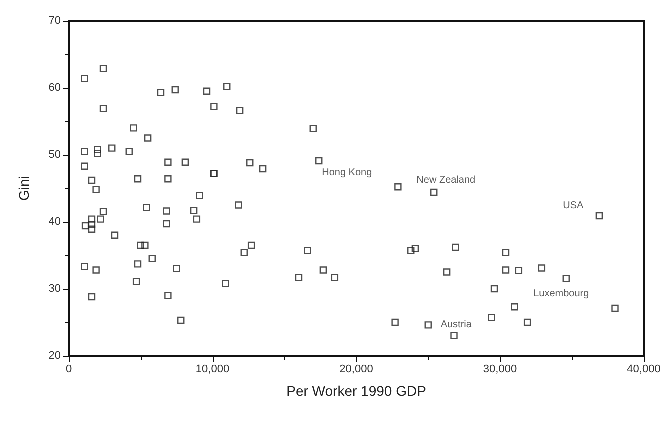 The height and width of the screenshot is (427, 672). I want to click on annotation: New Zealand, so click(446, 180).